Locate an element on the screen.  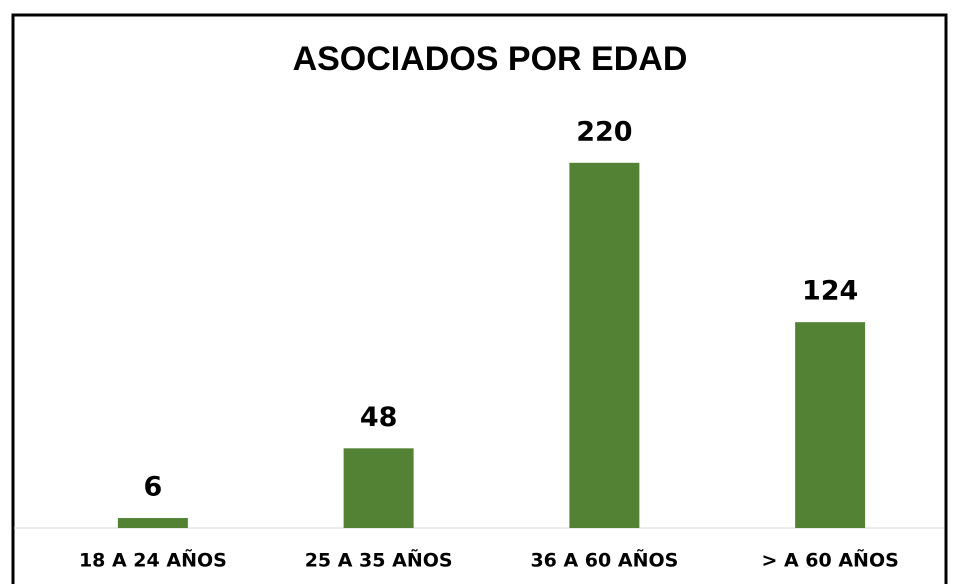
data-label: 6 is located at coordinates (152, 487).